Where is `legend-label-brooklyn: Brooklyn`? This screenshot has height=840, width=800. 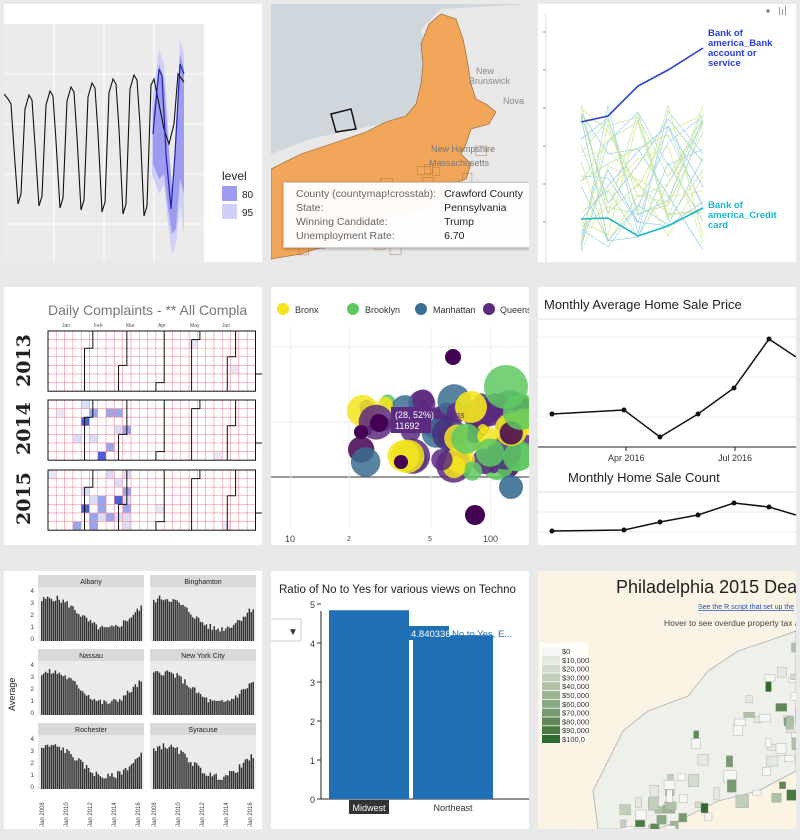
legend-label-brooklyn: Brooklyn is located at coordinates (382, 310).